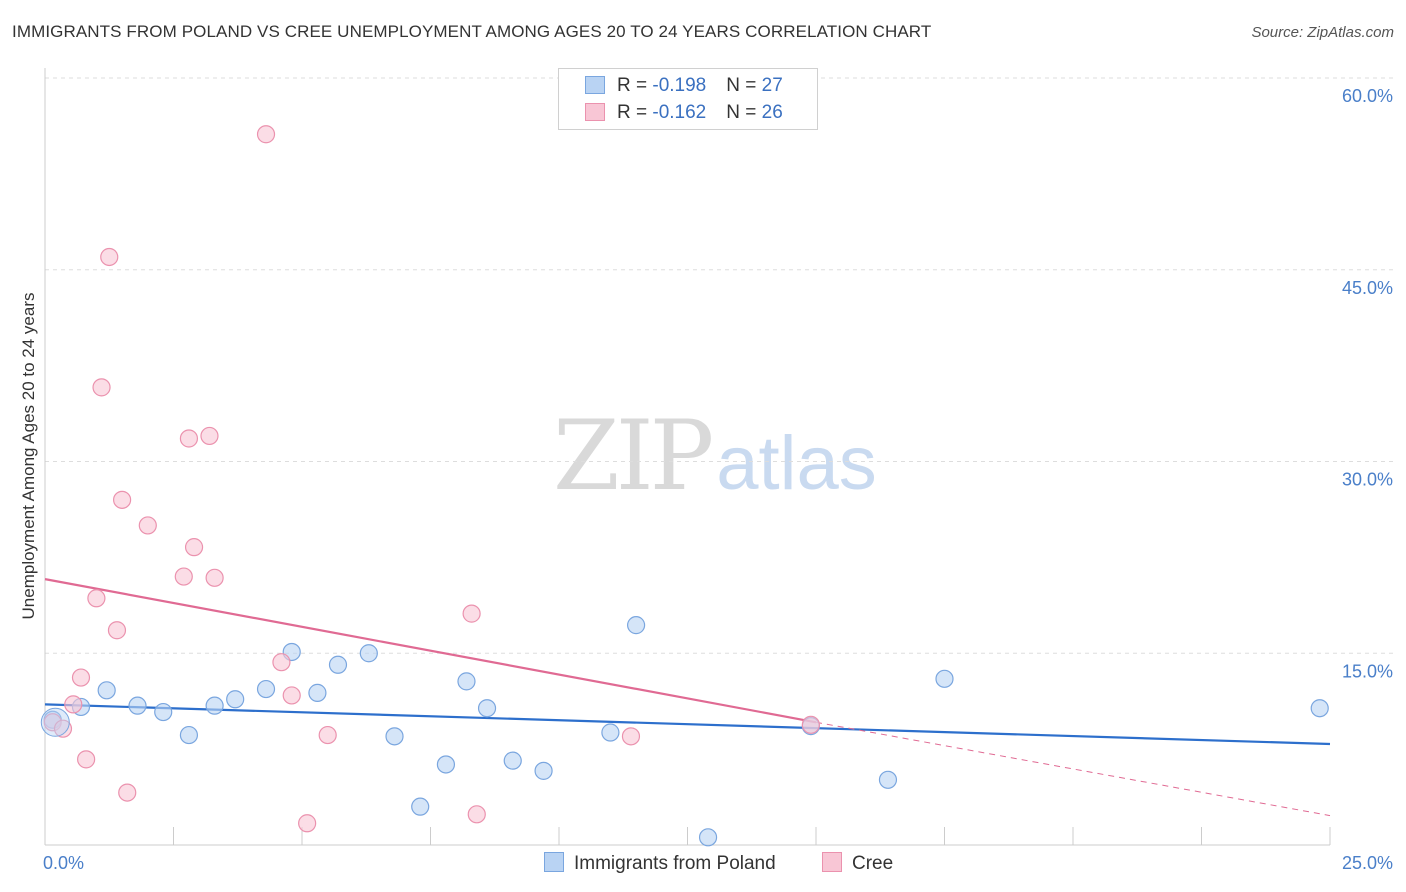 The width and height of the screenshot is (1406, 892). I want to click on x-tick-label: 25.0%, so click(1367, 863).